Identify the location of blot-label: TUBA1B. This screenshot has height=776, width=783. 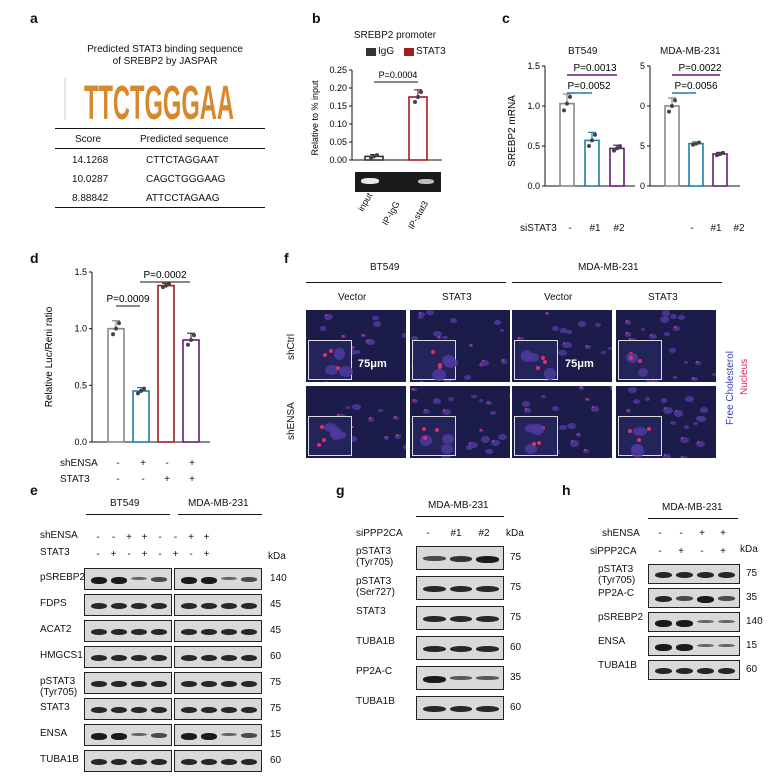
(59, 759).